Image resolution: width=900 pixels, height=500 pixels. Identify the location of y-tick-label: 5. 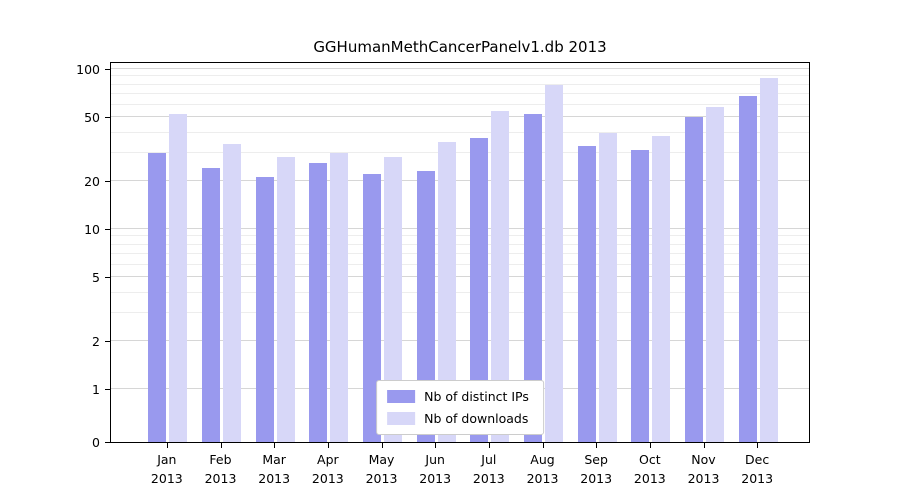
(96, 278).